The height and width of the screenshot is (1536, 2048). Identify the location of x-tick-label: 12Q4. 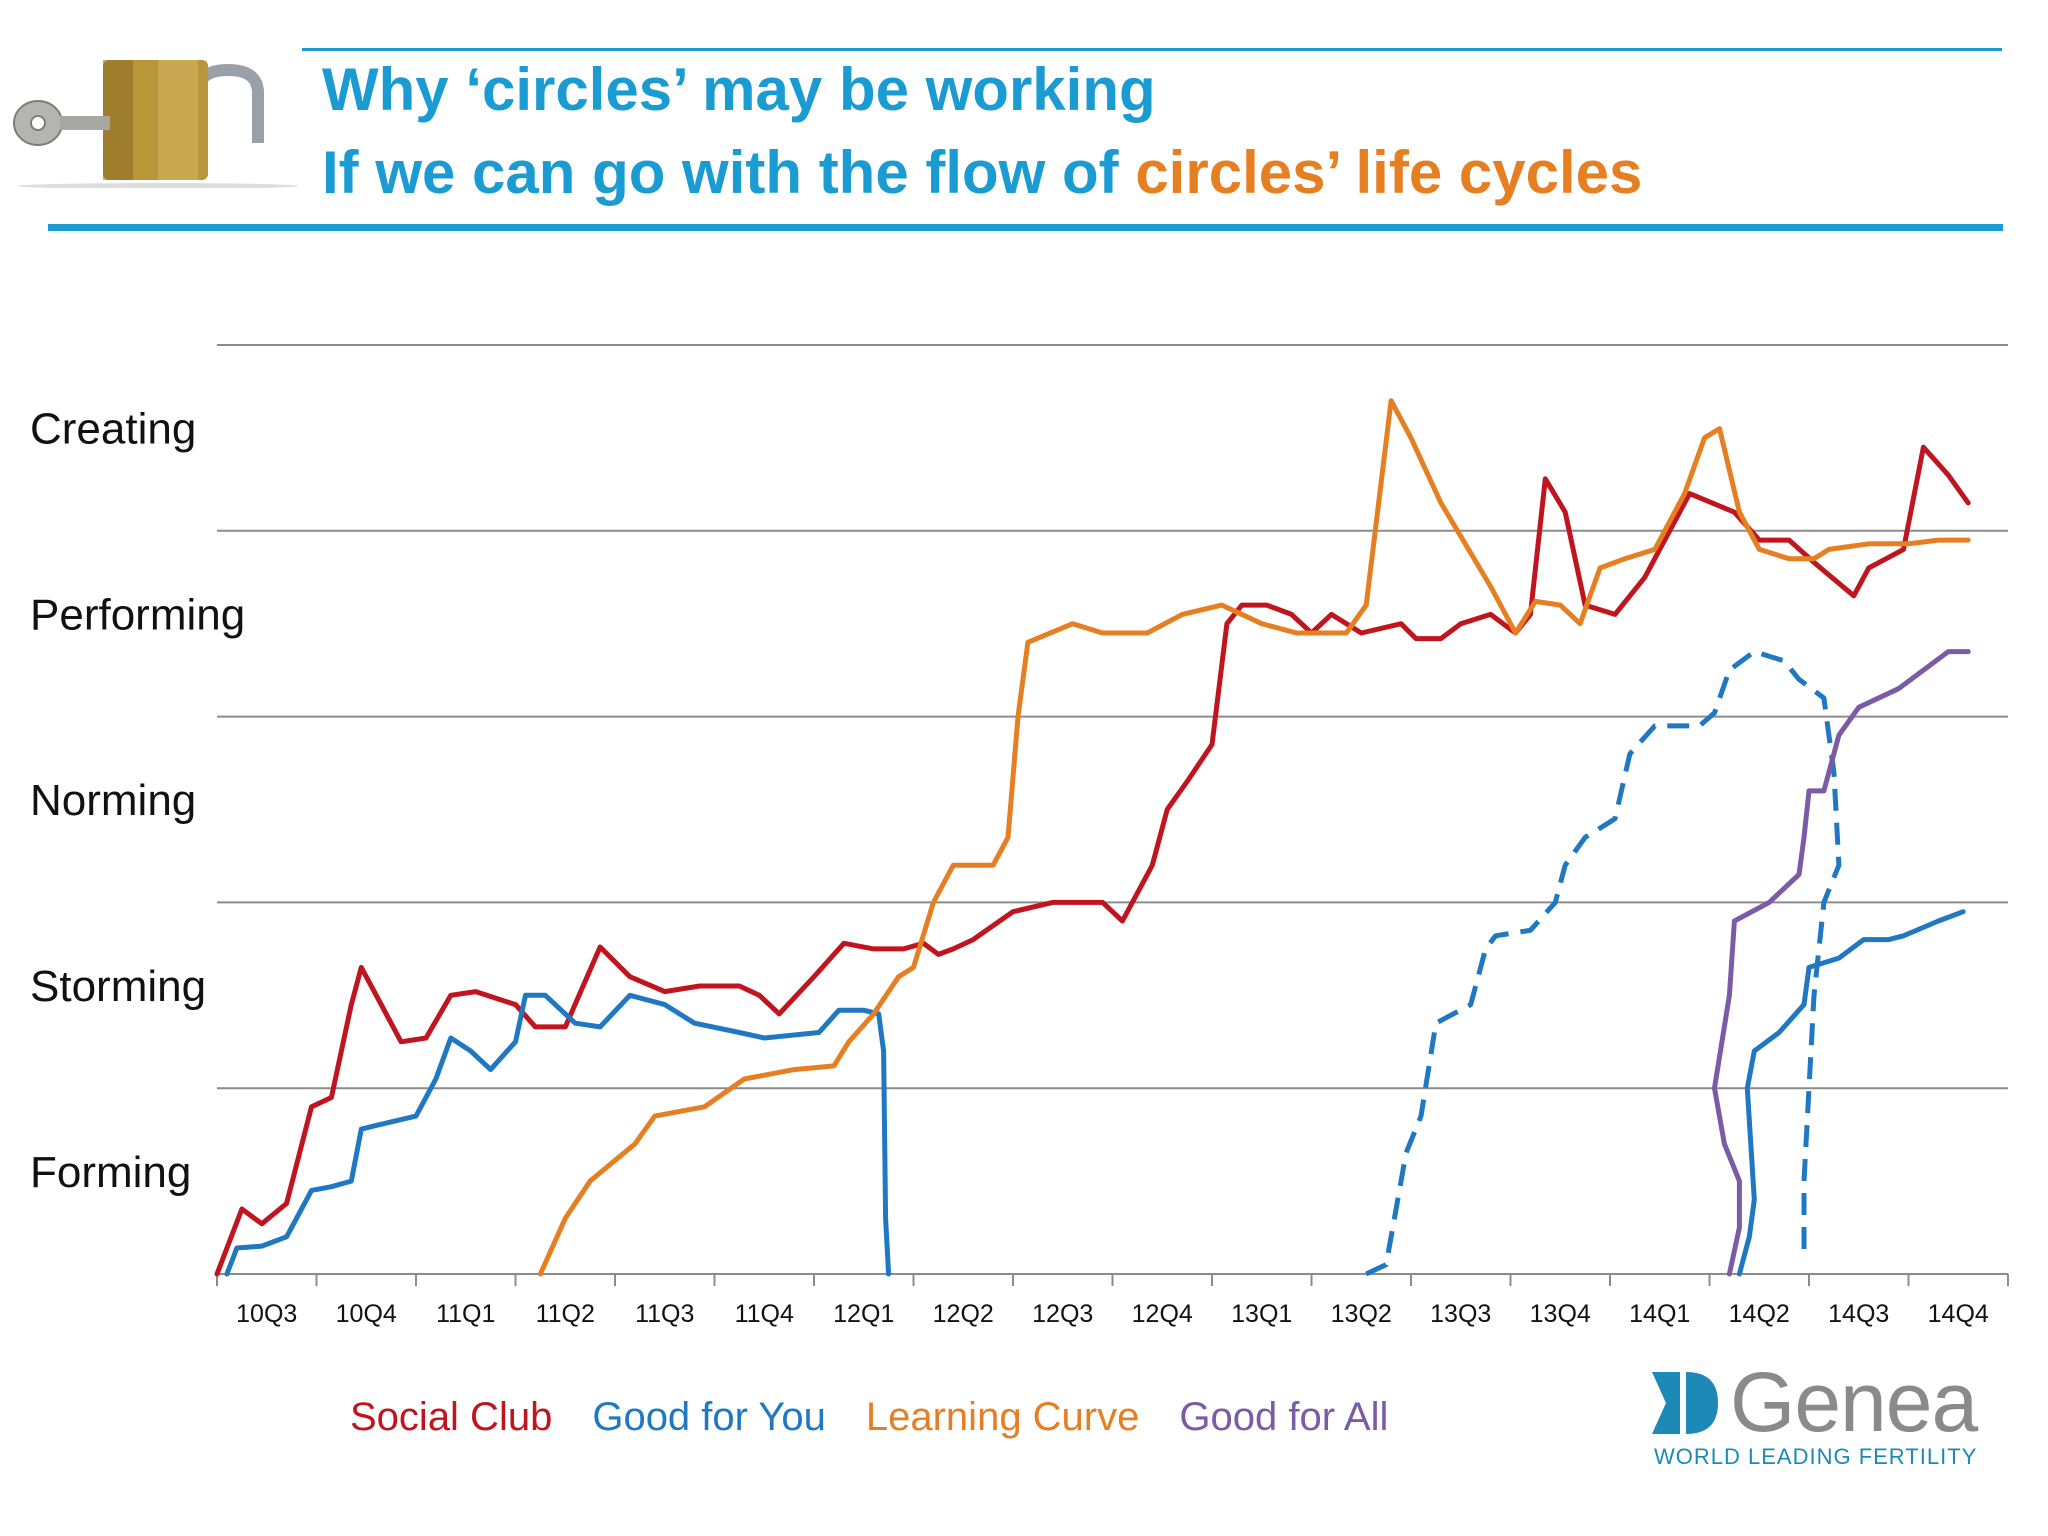
(1162, 1314).